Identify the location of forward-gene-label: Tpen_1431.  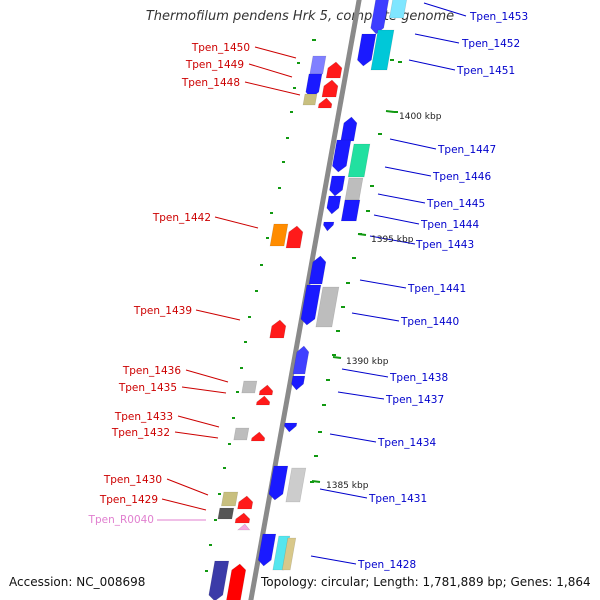
(397, 499).